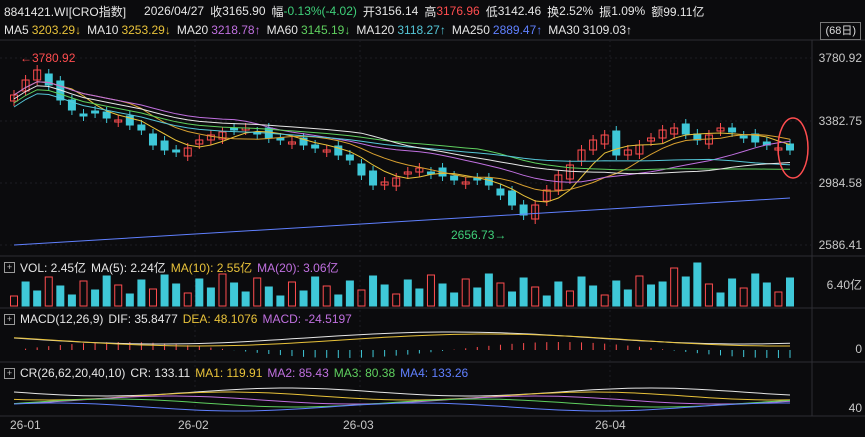 The width and height of the screenshot is (865, 437). Describe the element at coordinates (193, 425) in the screenshot. I see `x-tick-2: 26-02` at that location.